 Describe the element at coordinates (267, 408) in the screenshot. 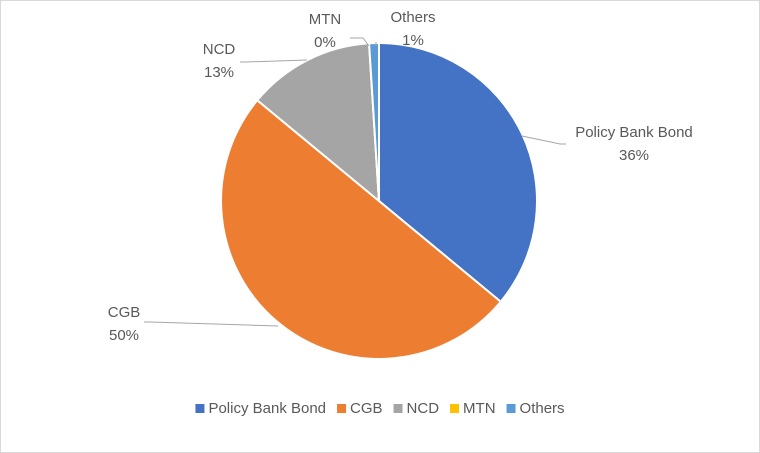

I see `legend-label: Policy Bank Bond` at that location.